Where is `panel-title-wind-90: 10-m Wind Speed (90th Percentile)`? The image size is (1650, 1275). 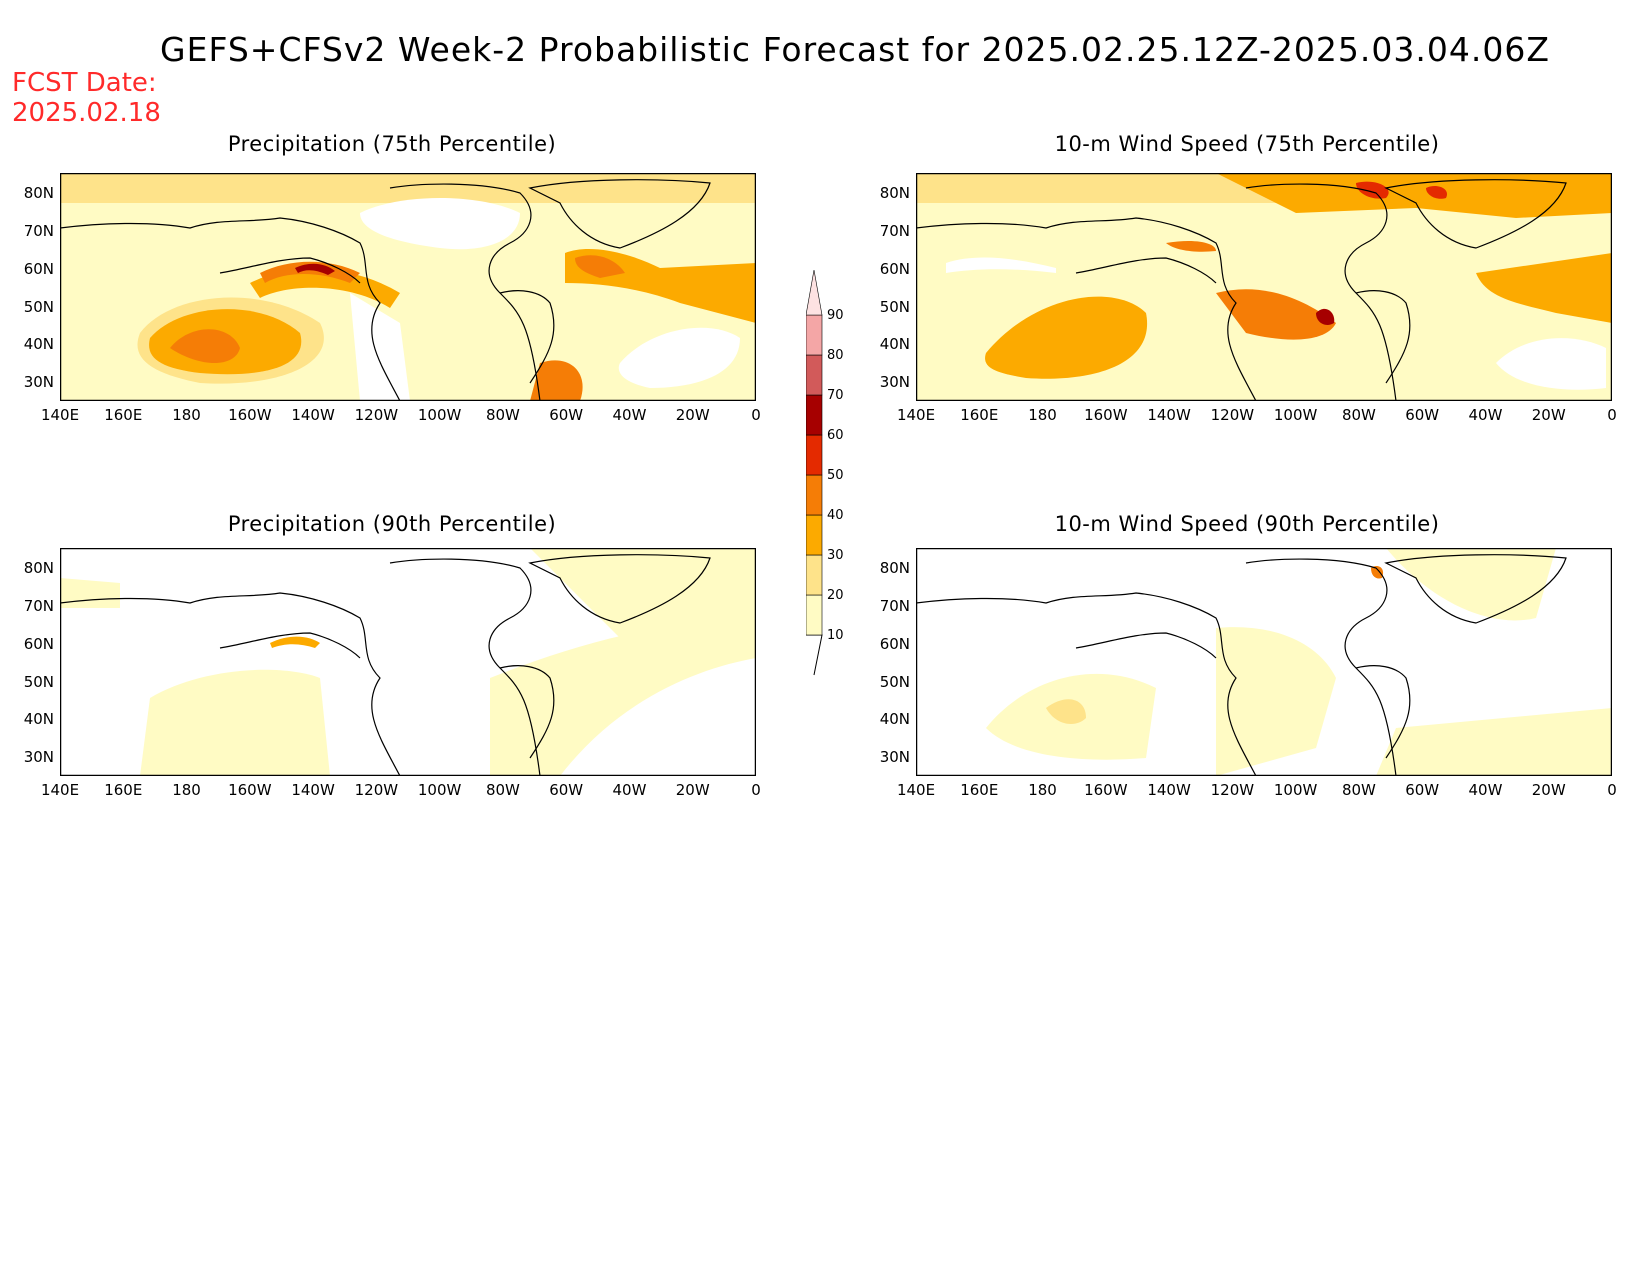 panel-title-wind-90: 10-m Wind Speed (90th Percentile) is located at coordinates (1247, 524).